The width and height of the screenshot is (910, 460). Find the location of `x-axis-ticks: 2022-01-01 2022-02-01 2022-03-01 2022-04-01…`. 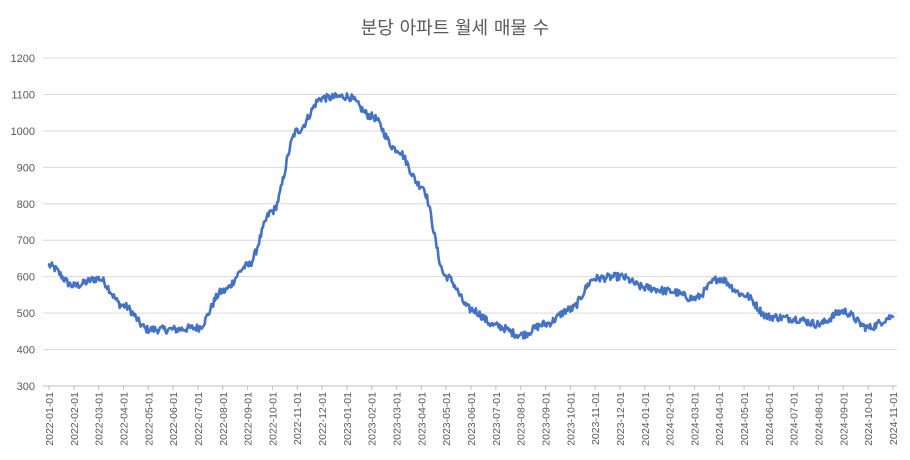

x-axis-ticks: 2022-01-01 2022-02-01 2022-03-01 2022-04-01… is located at coordinates (472, 416).